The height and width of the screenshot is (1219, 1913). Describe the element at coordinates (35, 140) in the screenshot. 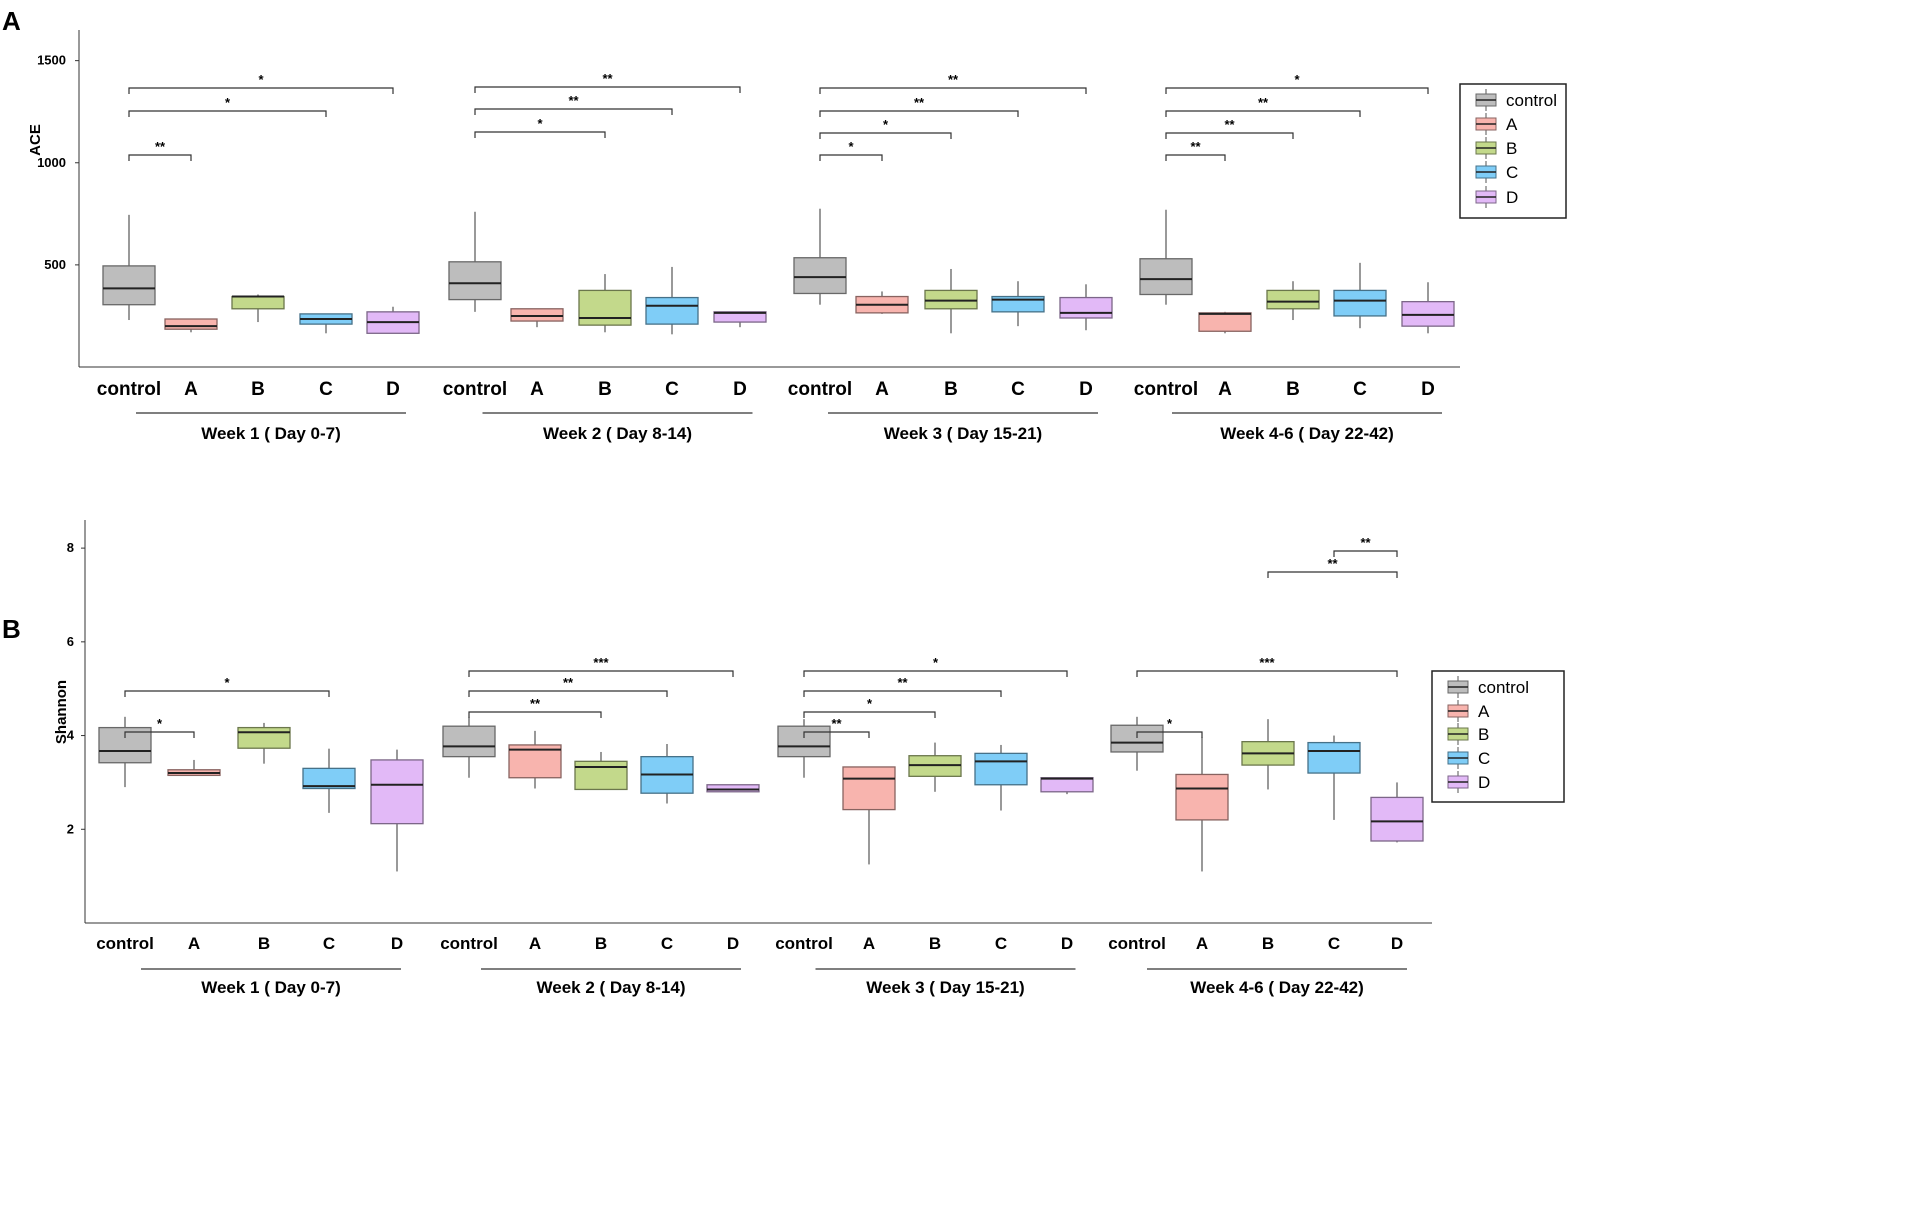

I see `y-axis-label: ACE` at that location.